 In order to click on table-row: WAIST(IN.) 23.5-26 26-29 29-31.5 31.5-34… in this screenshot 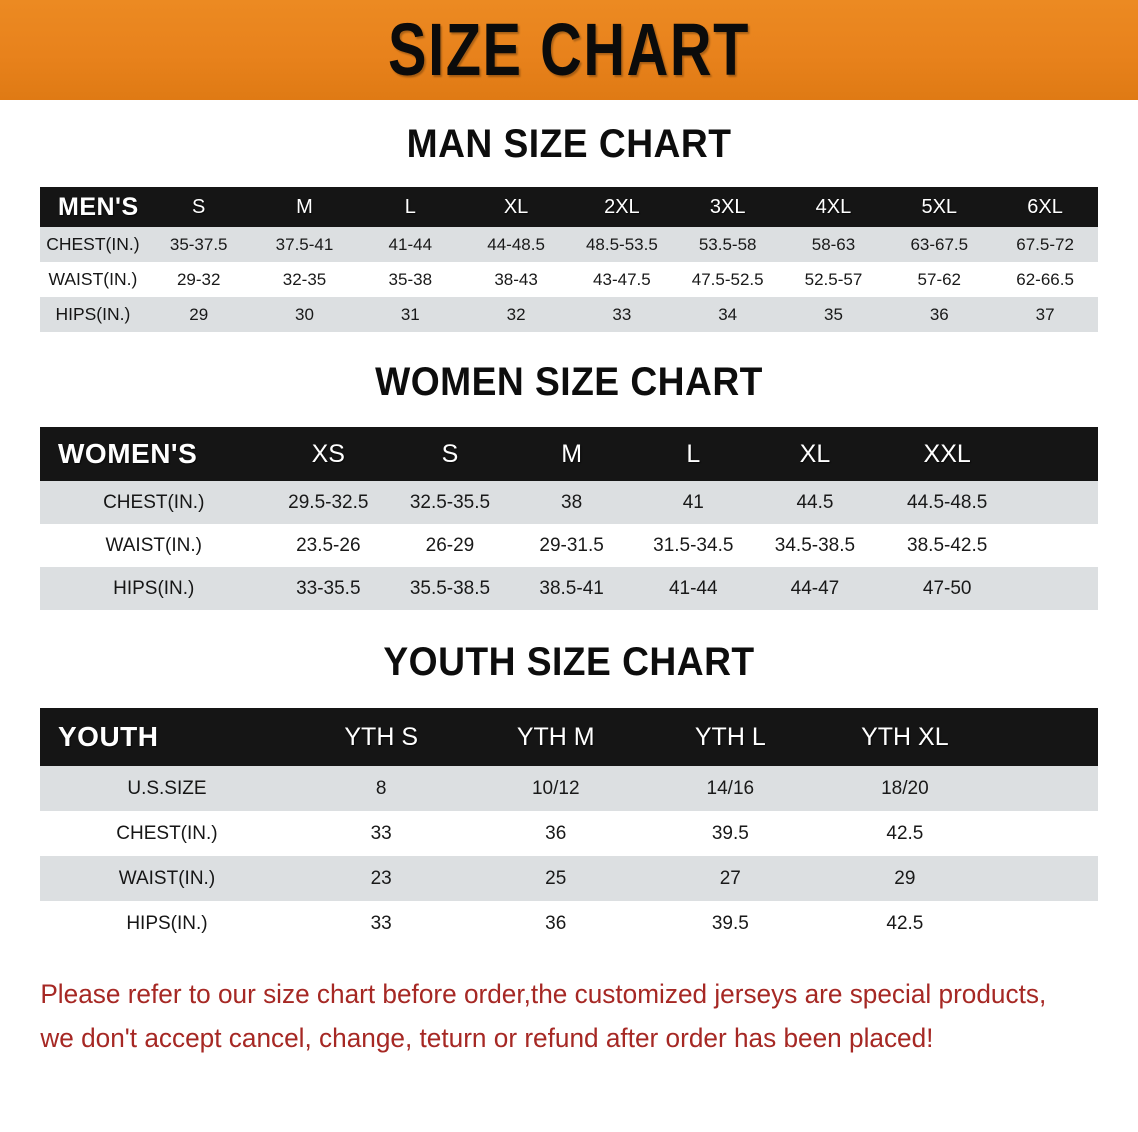, I will do `click(569, 545)`.